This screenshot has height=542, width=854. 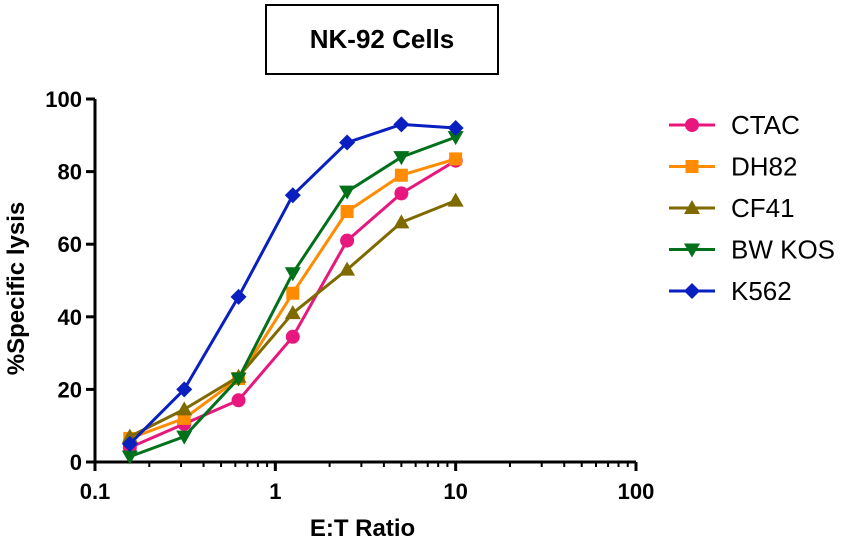 I want to click on x-axis-label: E:T Ratio, so click(x=362, y=528).